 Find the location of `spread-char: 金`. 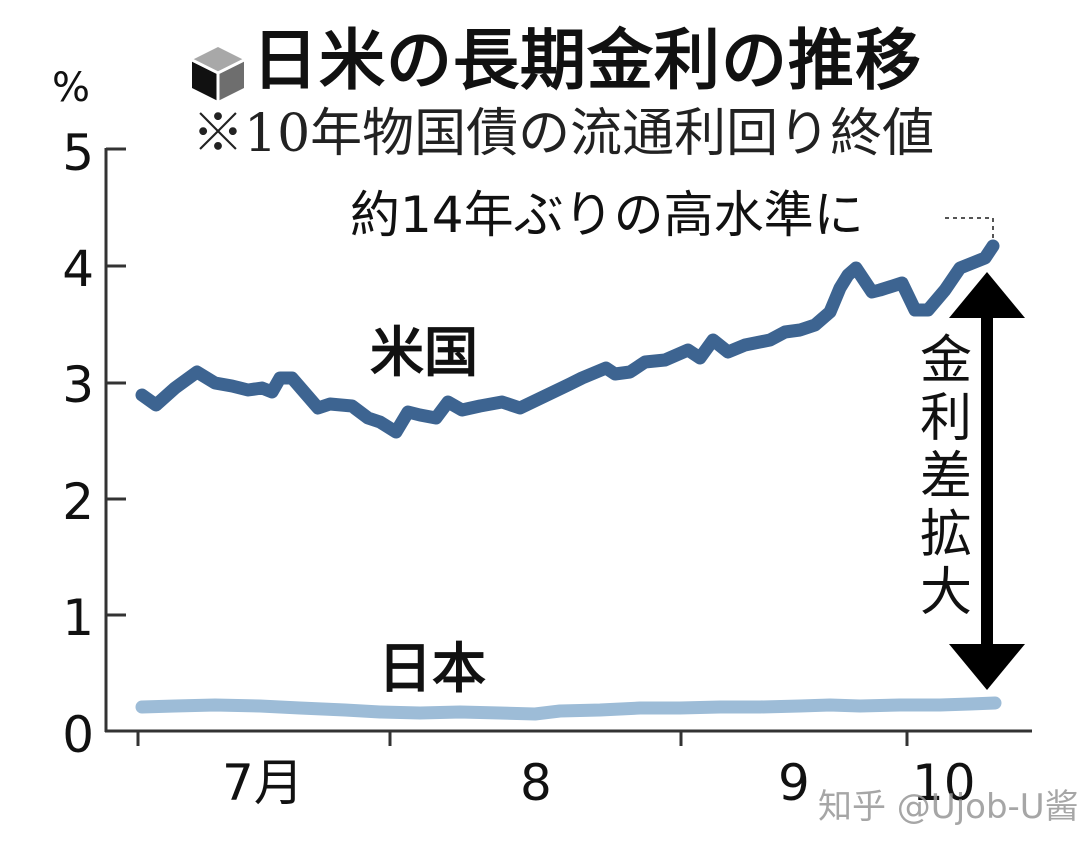

spread-char: 金 is located at coordinates (945, 361).